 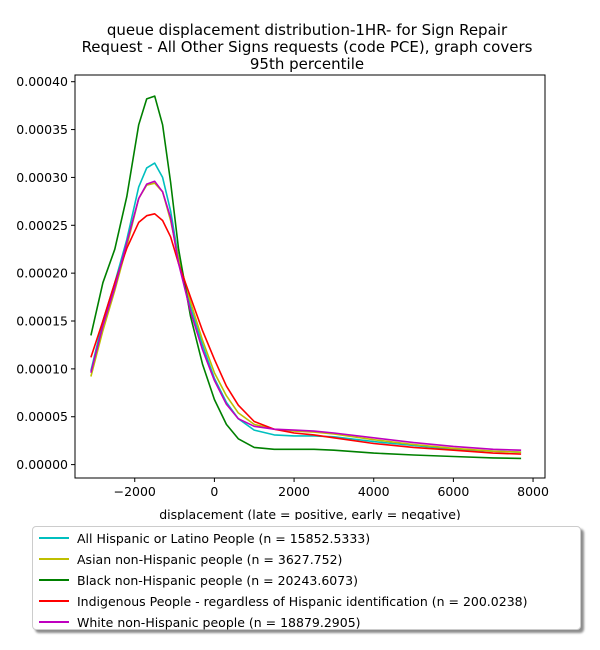 What do you see at coordinates (135, 491) in the screenshot?
I see `x-tick-label: −2000` at bounding box center [135, 491].